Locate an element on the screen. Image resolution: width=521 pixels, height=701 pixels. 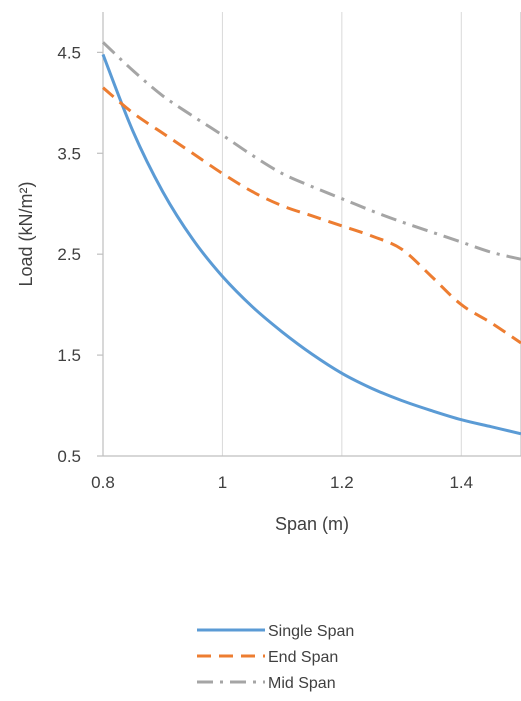
legend: Single Span End Span Mid Span is located at coordinates (275, 657).